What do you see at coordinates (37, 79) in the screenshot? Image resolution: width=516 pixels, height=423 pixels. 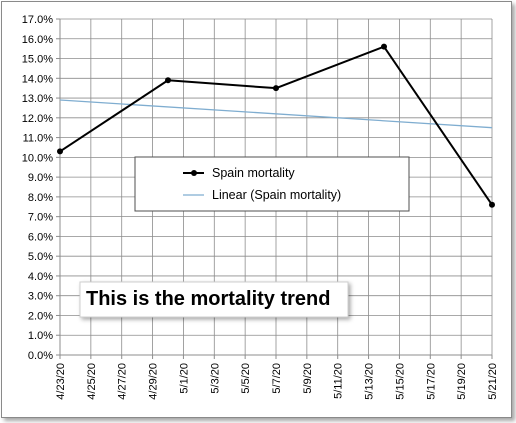 I see `y-tick-label: 14.0%` at bounding box center [37, 79].